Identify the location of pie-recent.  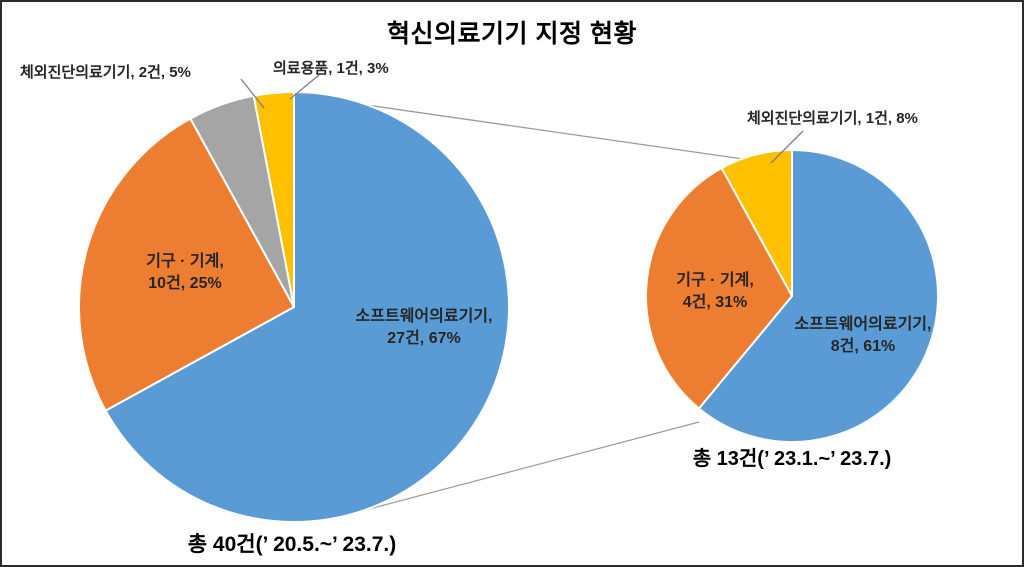
(792, 296).